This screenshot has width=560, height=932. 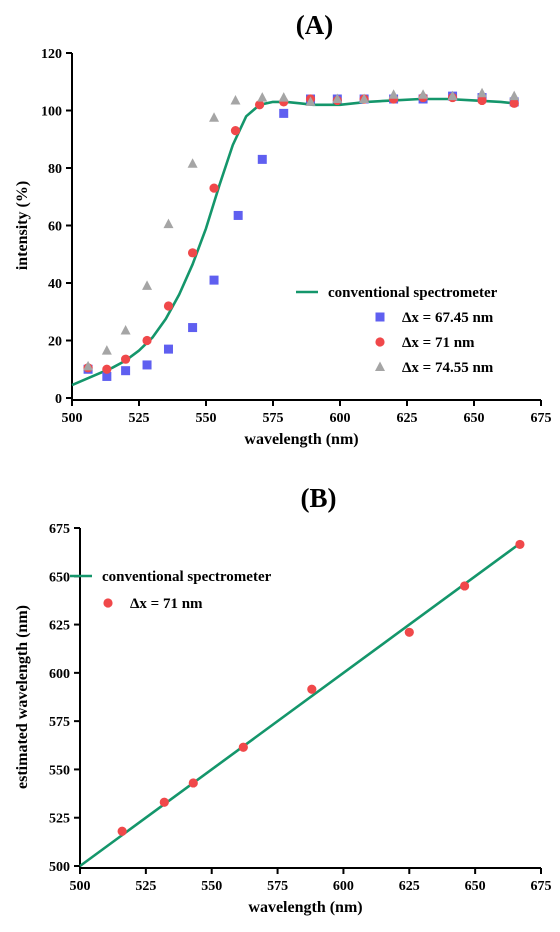 What do you see at coordinates (319, 498) in the screenshot?
I see `panel-title: (B)` at bounding box center [319, 498].